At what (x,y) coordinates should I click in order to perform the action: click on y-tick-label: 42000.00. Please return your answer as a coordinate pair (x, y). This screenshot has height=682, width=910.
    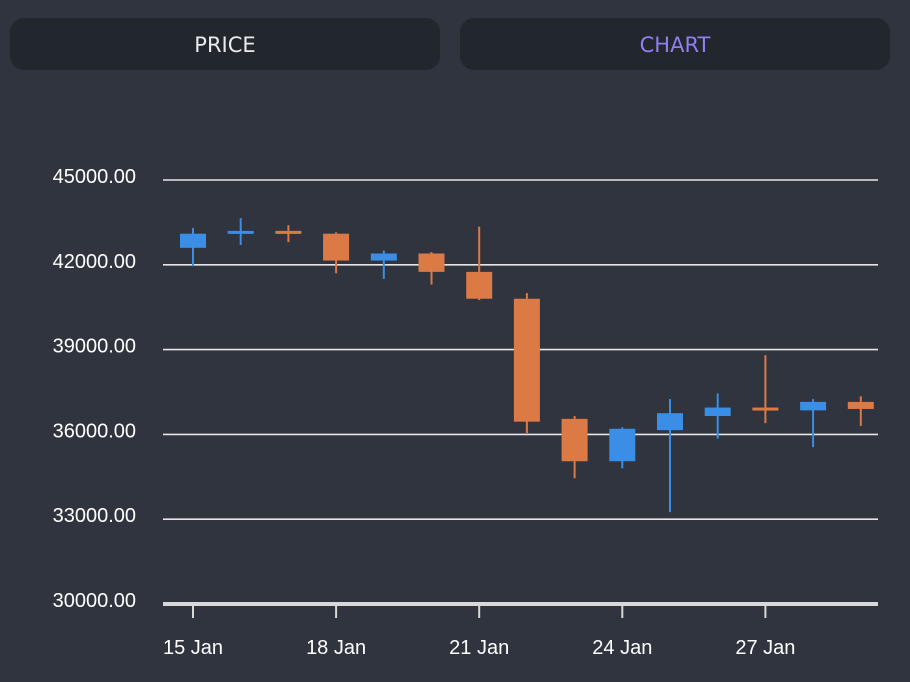
    Looking at the image, I should click on (94, 262).